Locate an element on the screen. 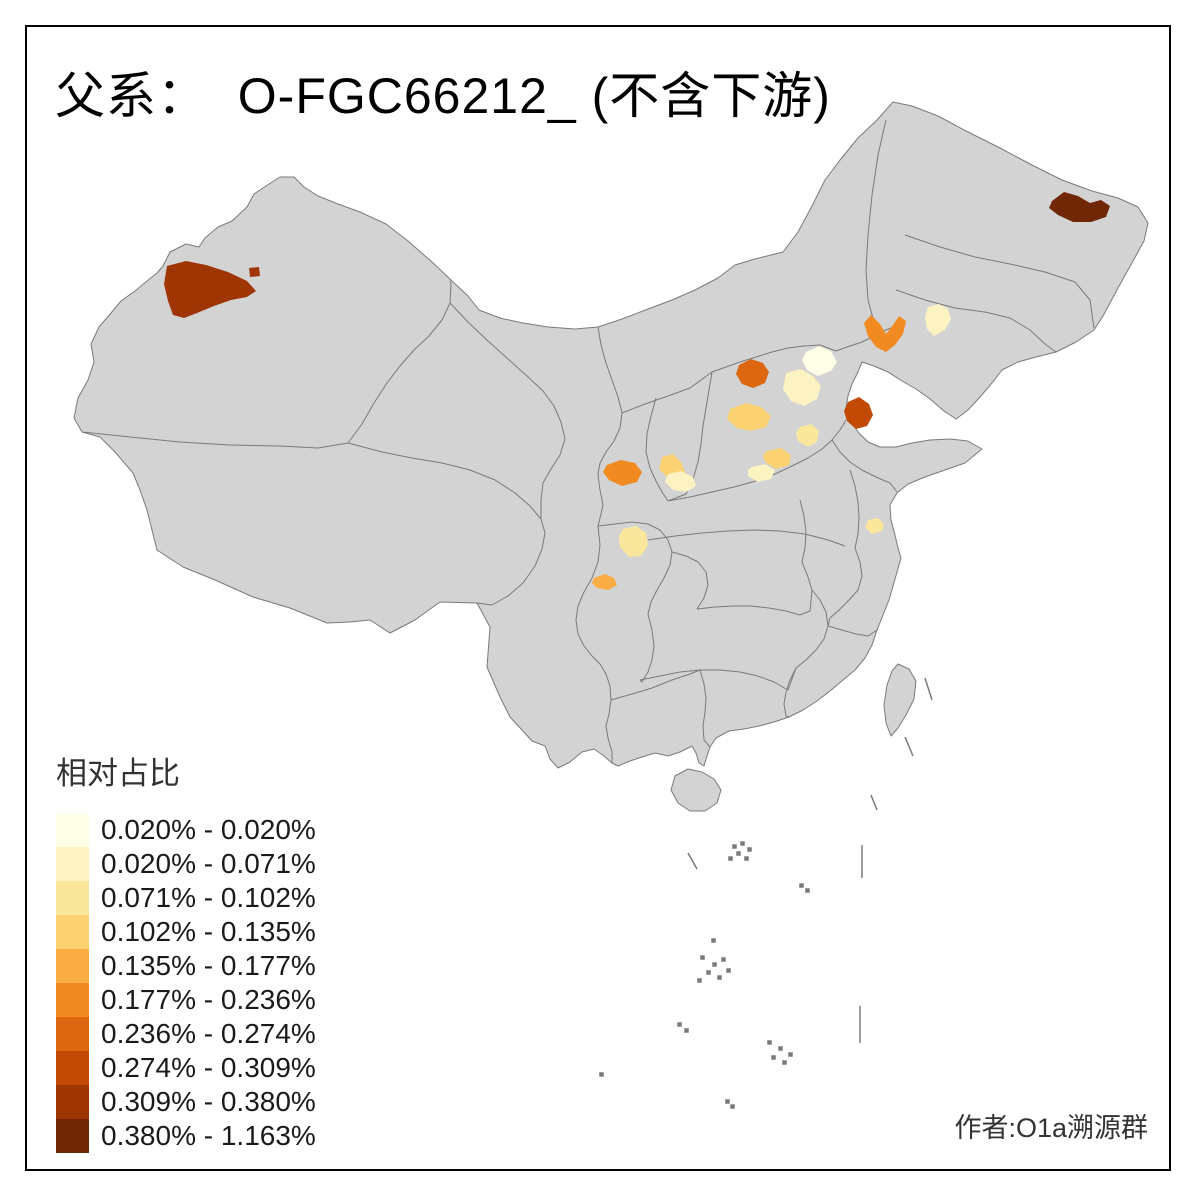  hainan-island is located at coordinates (696, 790).